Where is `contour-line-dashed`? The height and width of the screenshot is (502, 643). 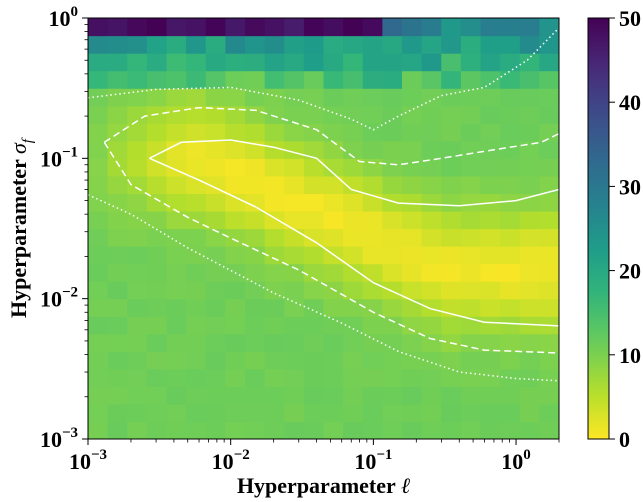 contour-line-dashed is located at coordinates (331, 136).